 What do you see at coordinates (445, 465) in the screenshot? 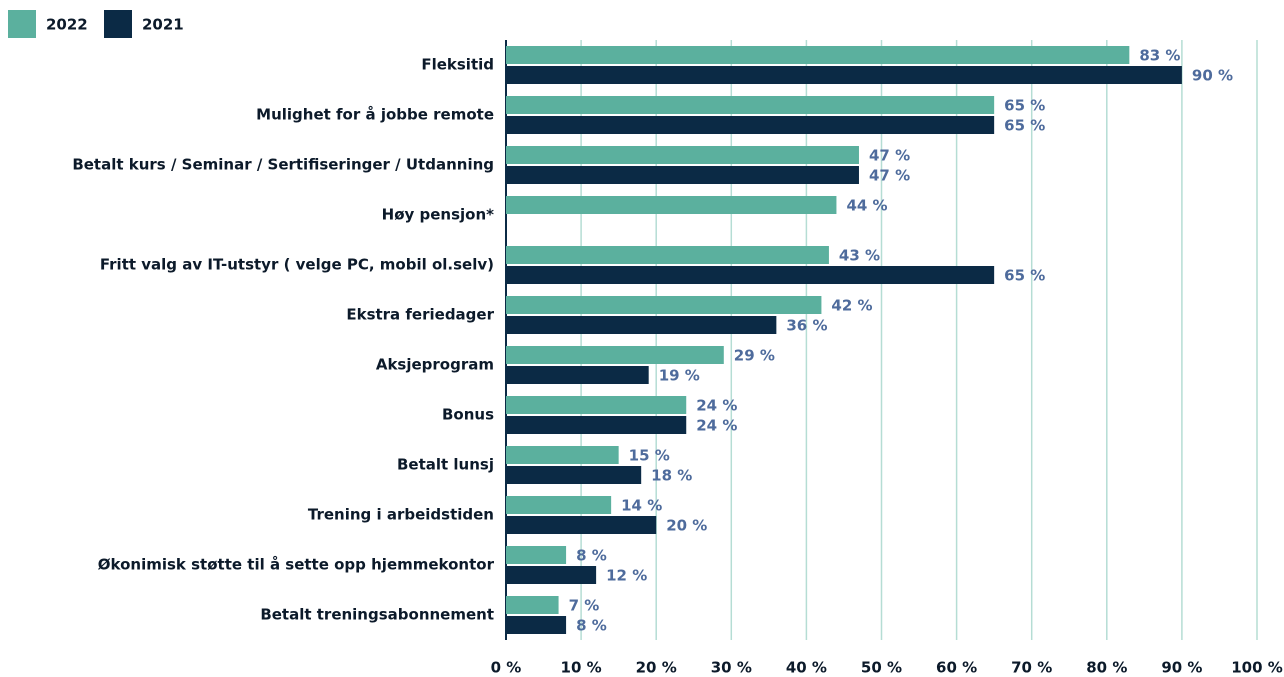
I see `y-tick-label: Betalt lunsj` at bounding box center [445, 465].